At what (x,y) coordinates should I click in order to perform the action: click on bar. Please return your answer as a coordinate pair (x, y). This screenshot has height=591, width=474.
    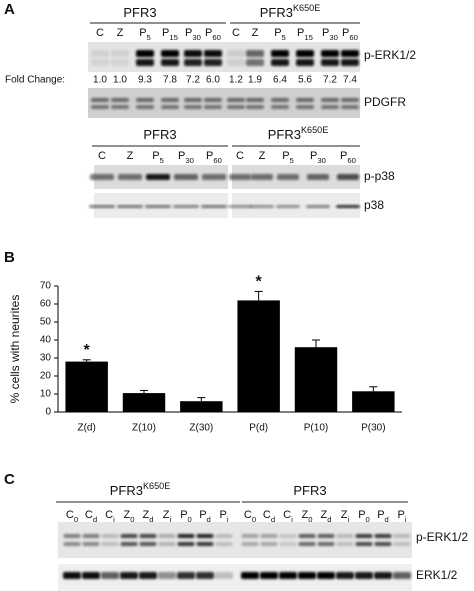
    Looking at the image, I should click on (144, 402).